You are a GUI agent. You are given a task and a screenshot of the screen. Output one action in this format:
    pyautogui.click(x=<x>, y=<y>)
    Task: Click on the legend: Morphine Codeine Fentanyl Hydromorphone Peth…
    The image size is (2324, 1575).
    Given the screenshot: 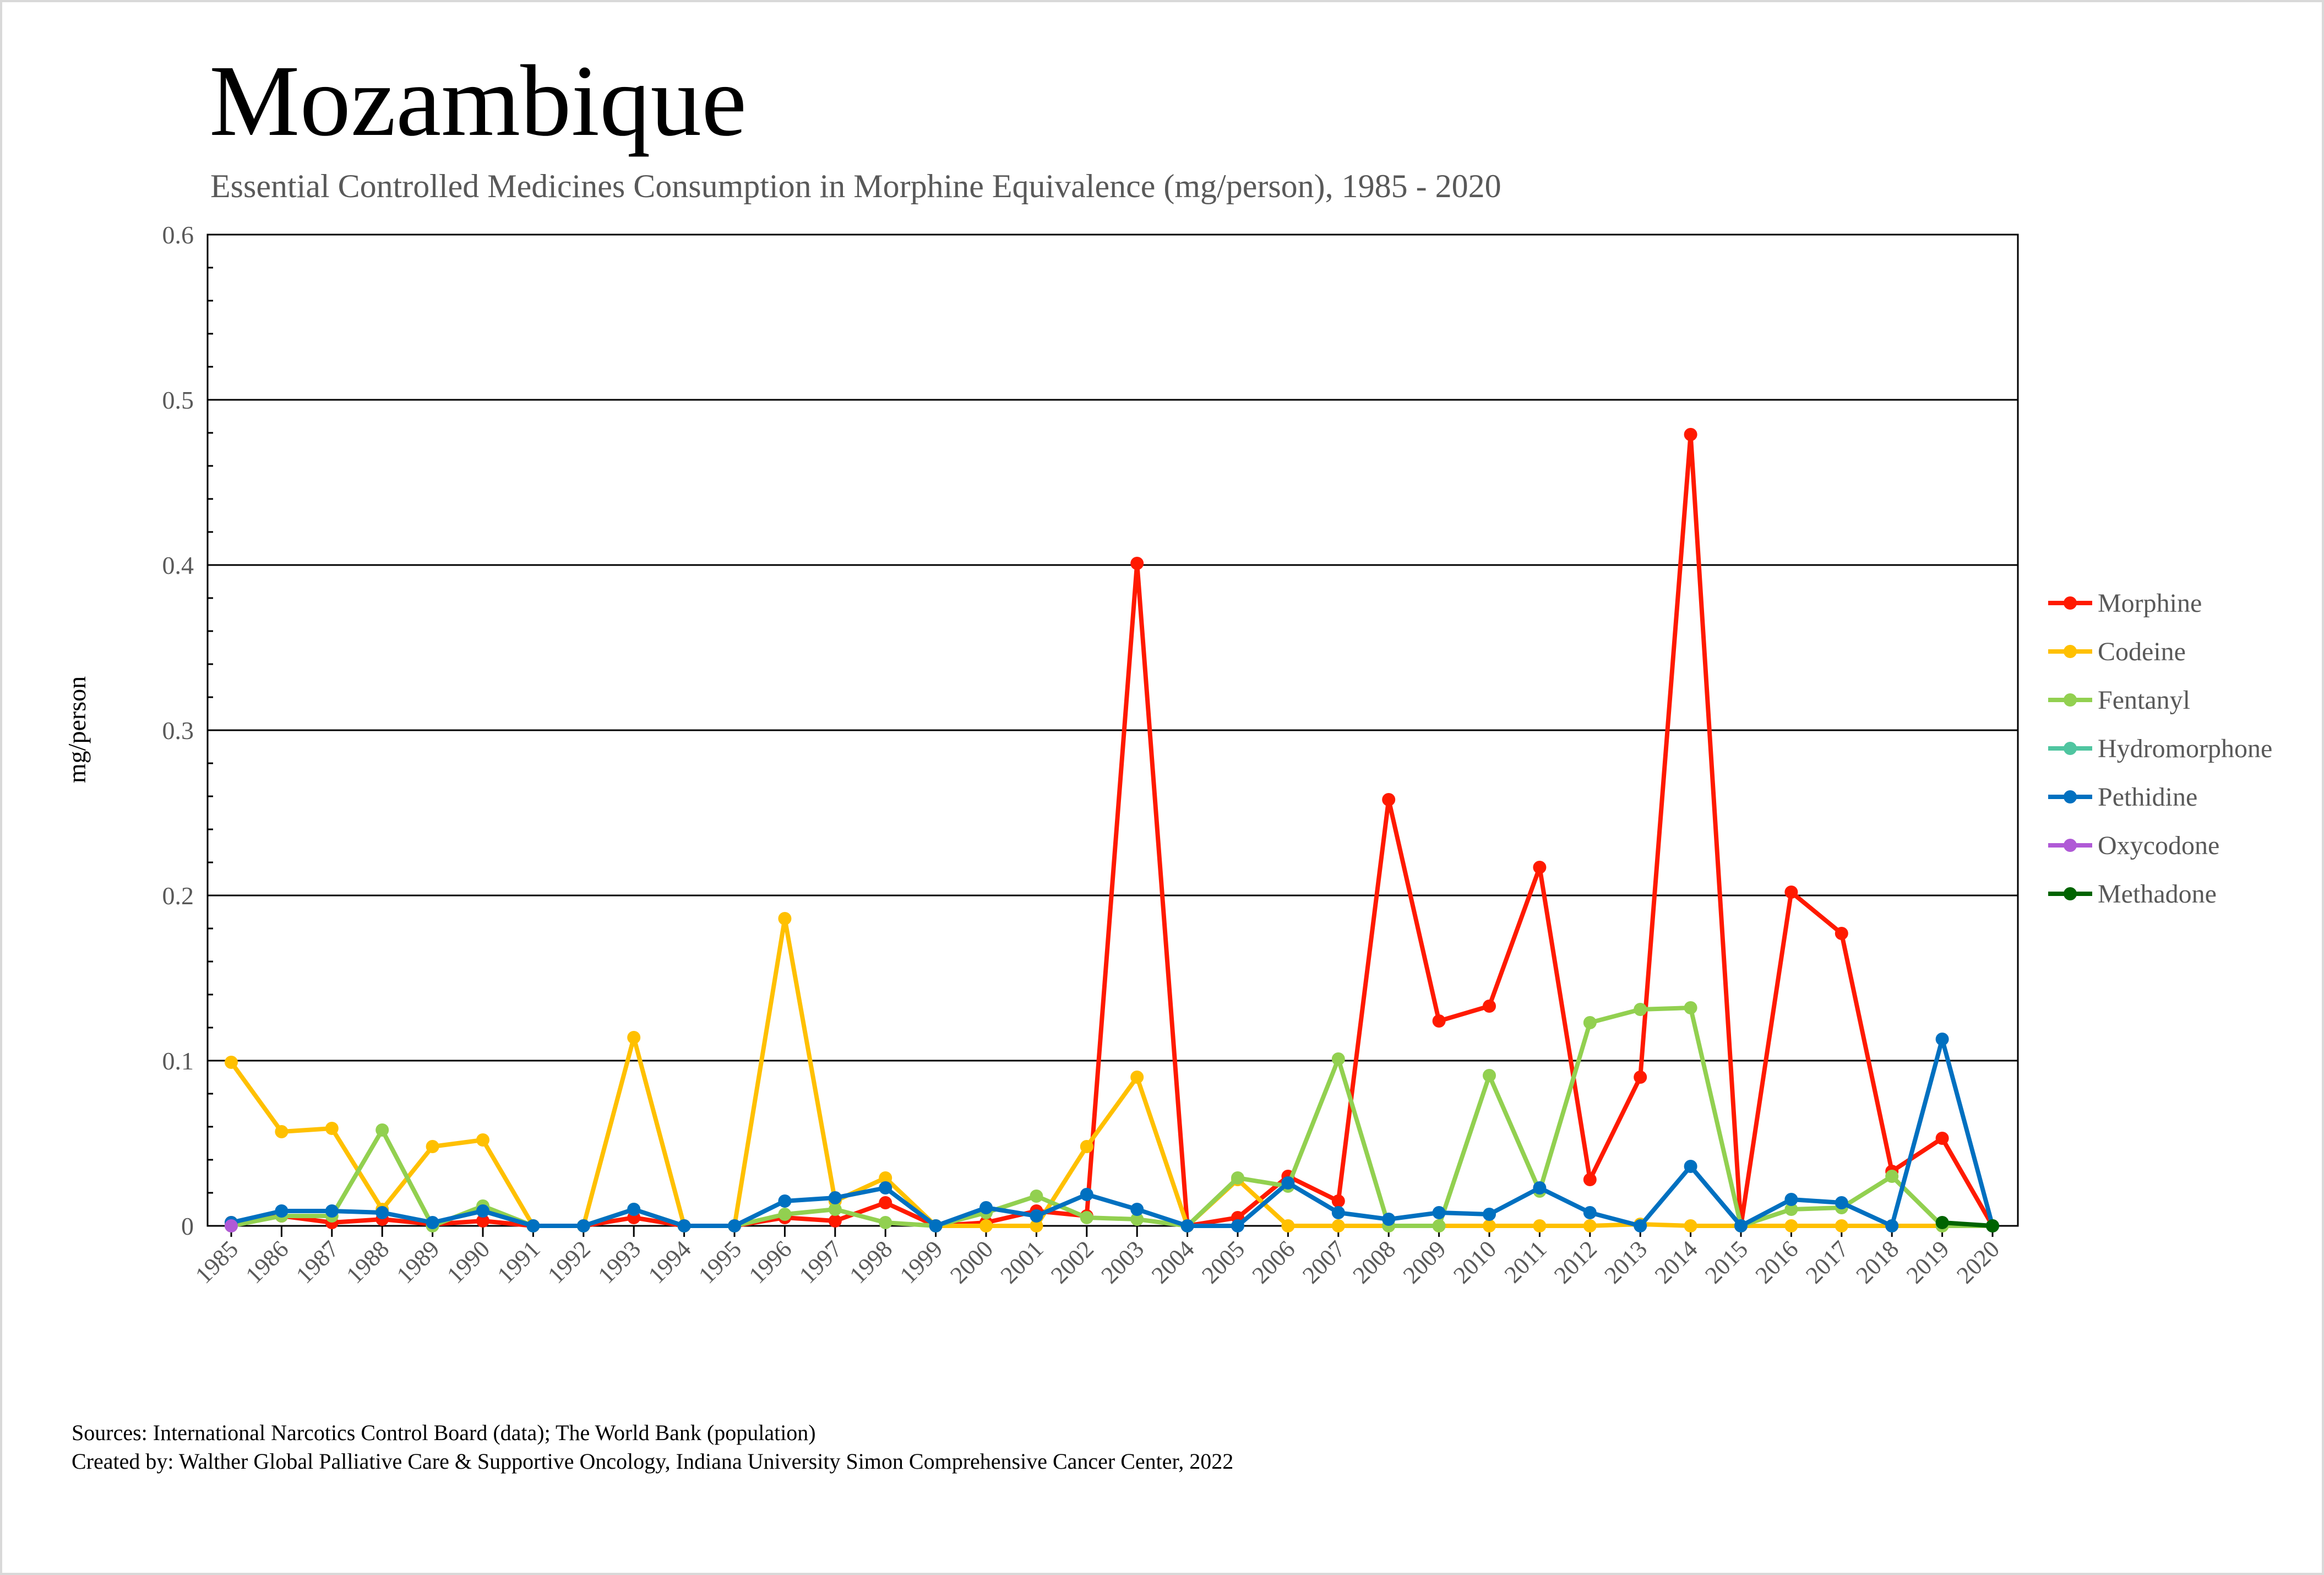 What is the action you would take?
    pyautogui.click(x=2160, y=749)
    